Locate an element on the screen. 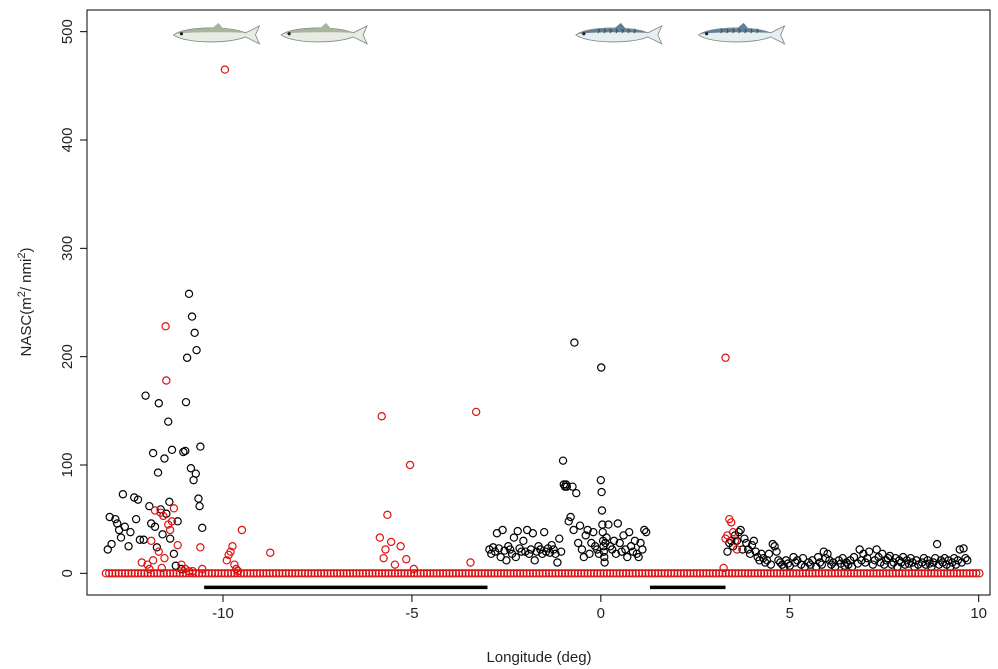  mackerel-icon is located at coordinates (619, 33).